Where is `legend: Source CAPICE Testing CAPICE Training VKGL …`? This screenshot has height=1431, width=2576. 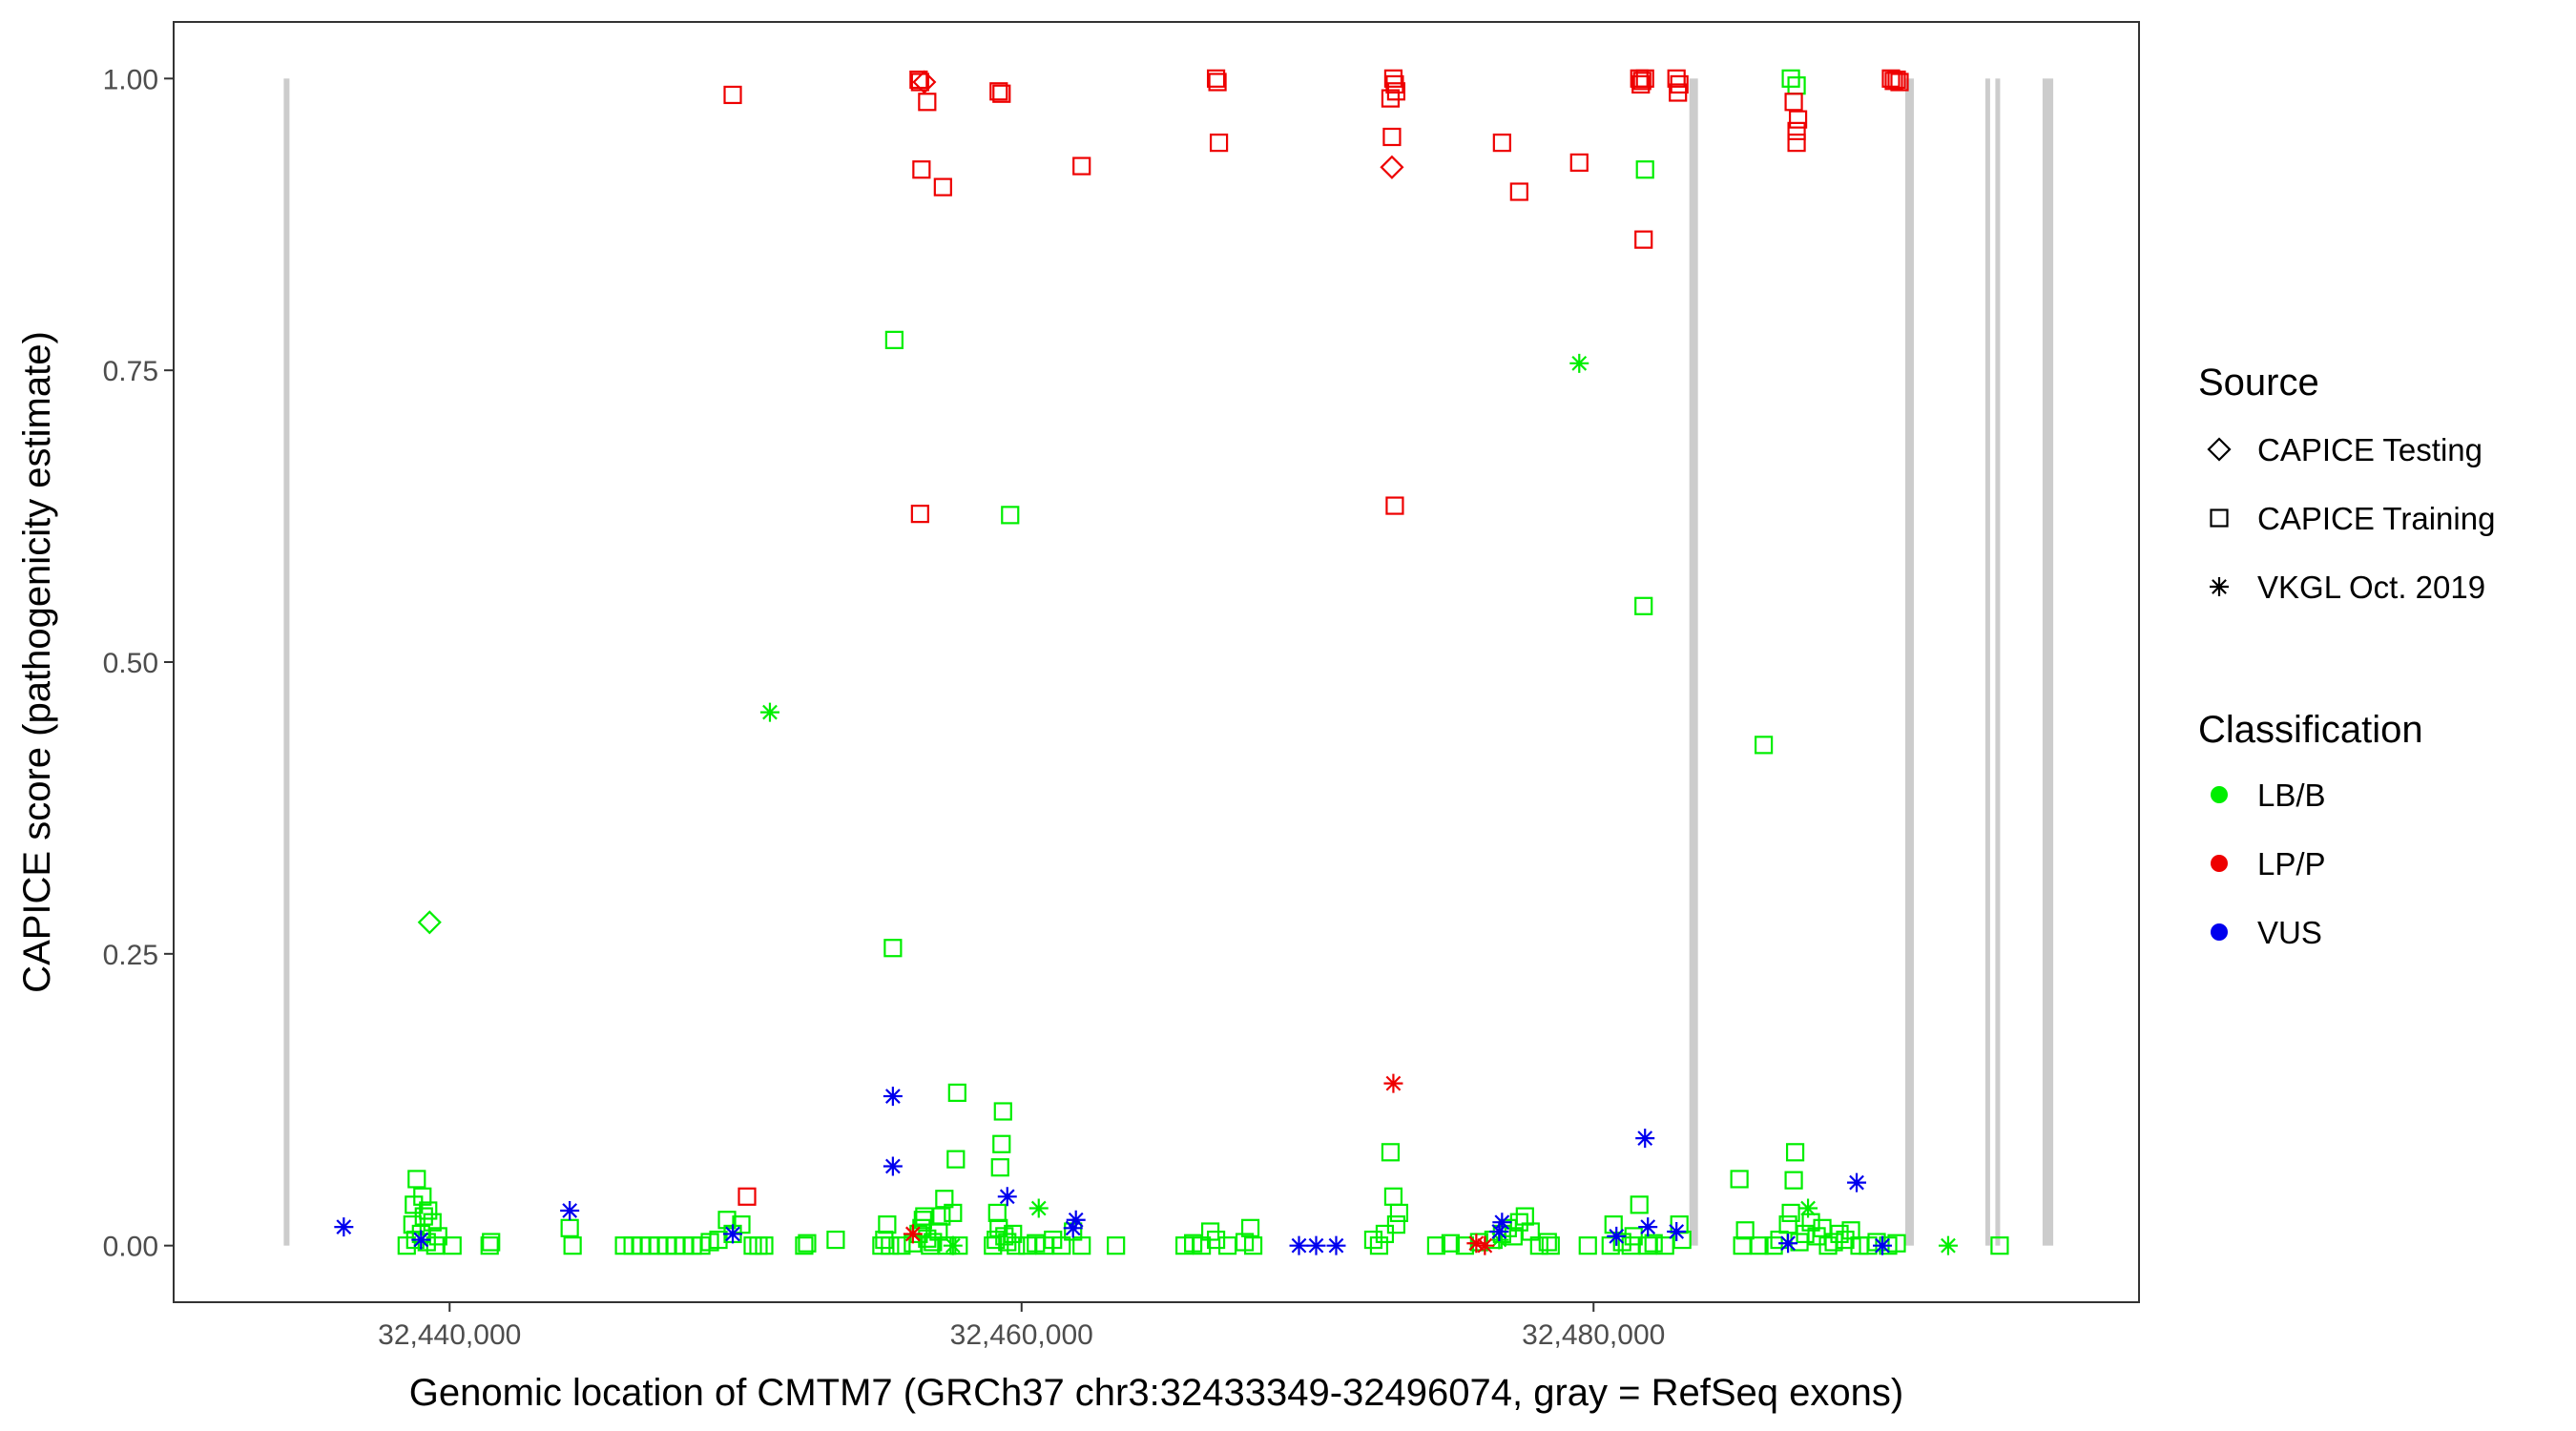 legend: Source CAPICE Testing CAPICE Training VKGL … is located at coordinates (2346, 656).